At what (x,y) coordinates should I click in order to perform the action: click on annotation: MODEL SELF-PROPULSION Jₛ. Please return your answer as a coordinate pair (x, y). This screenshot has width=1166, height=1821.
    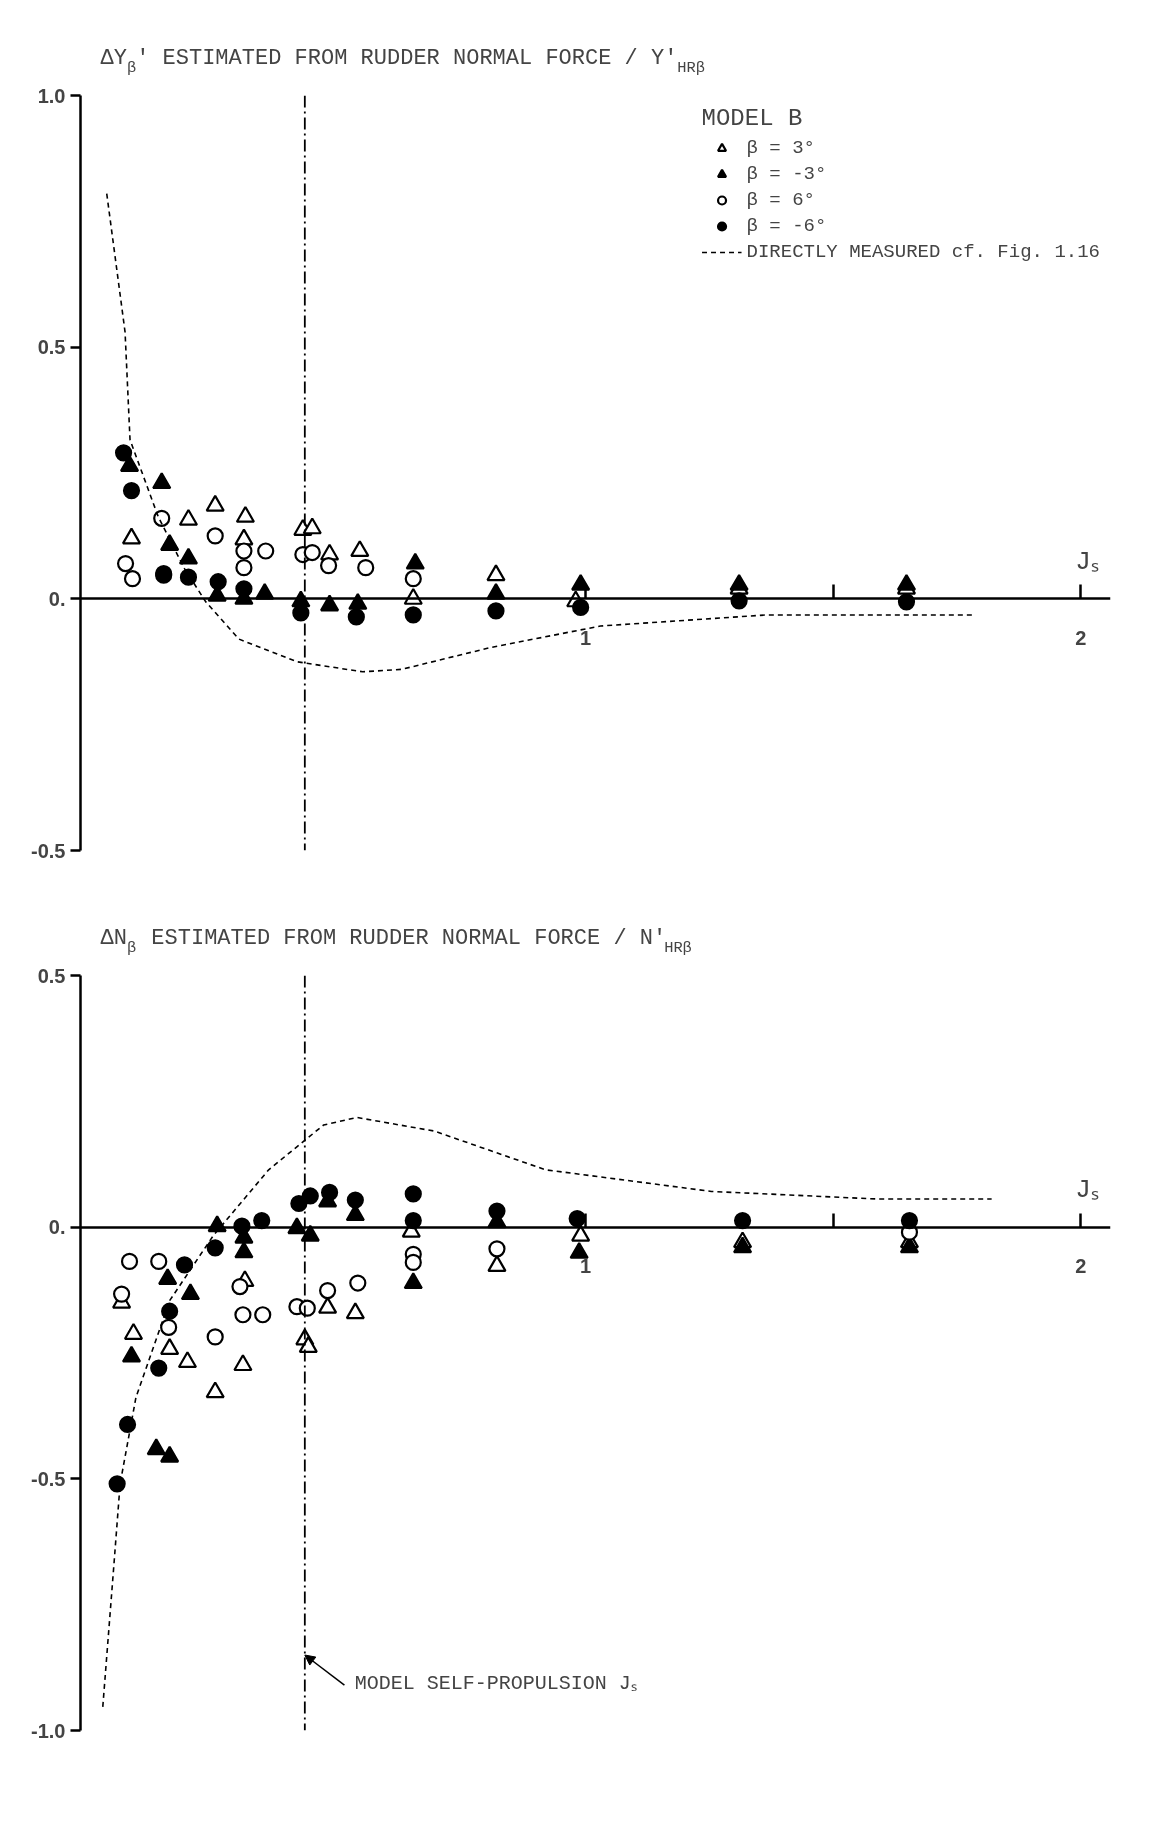
    Looking at the image, I should click on (495, 1683).